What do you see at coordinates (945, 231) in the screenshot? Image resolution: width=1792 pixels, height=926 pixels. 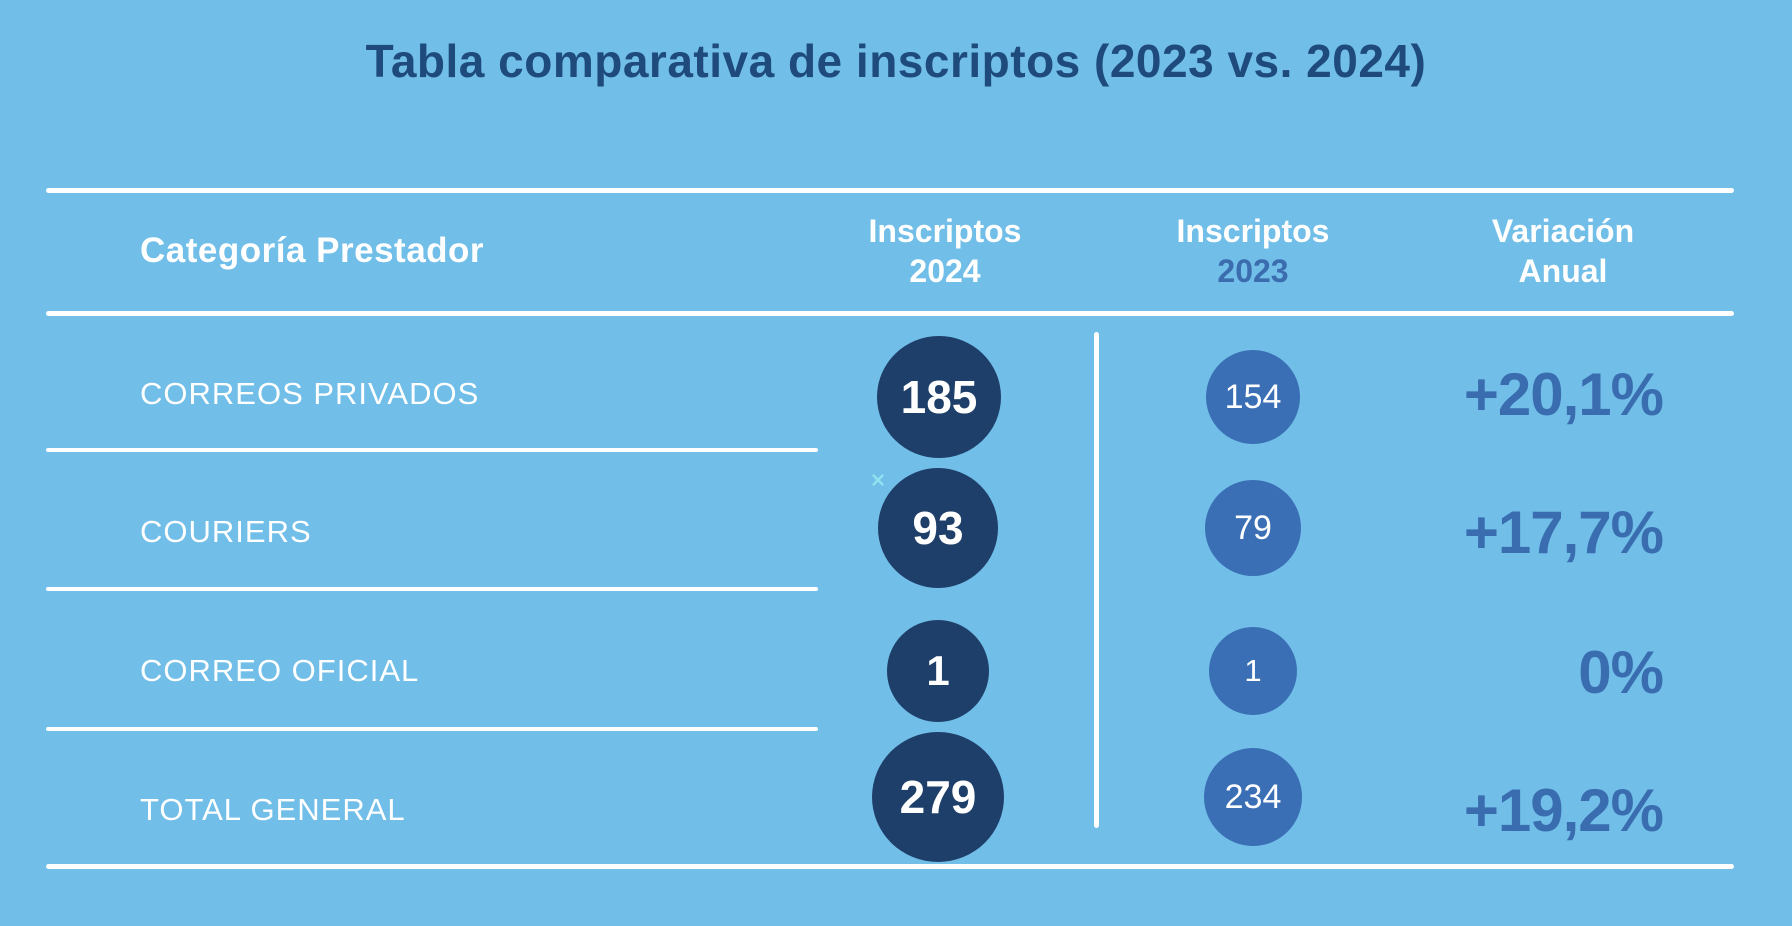 I see `header-inscriptos-2024-line1: Inscriptos` at bounding box center [945, 231].